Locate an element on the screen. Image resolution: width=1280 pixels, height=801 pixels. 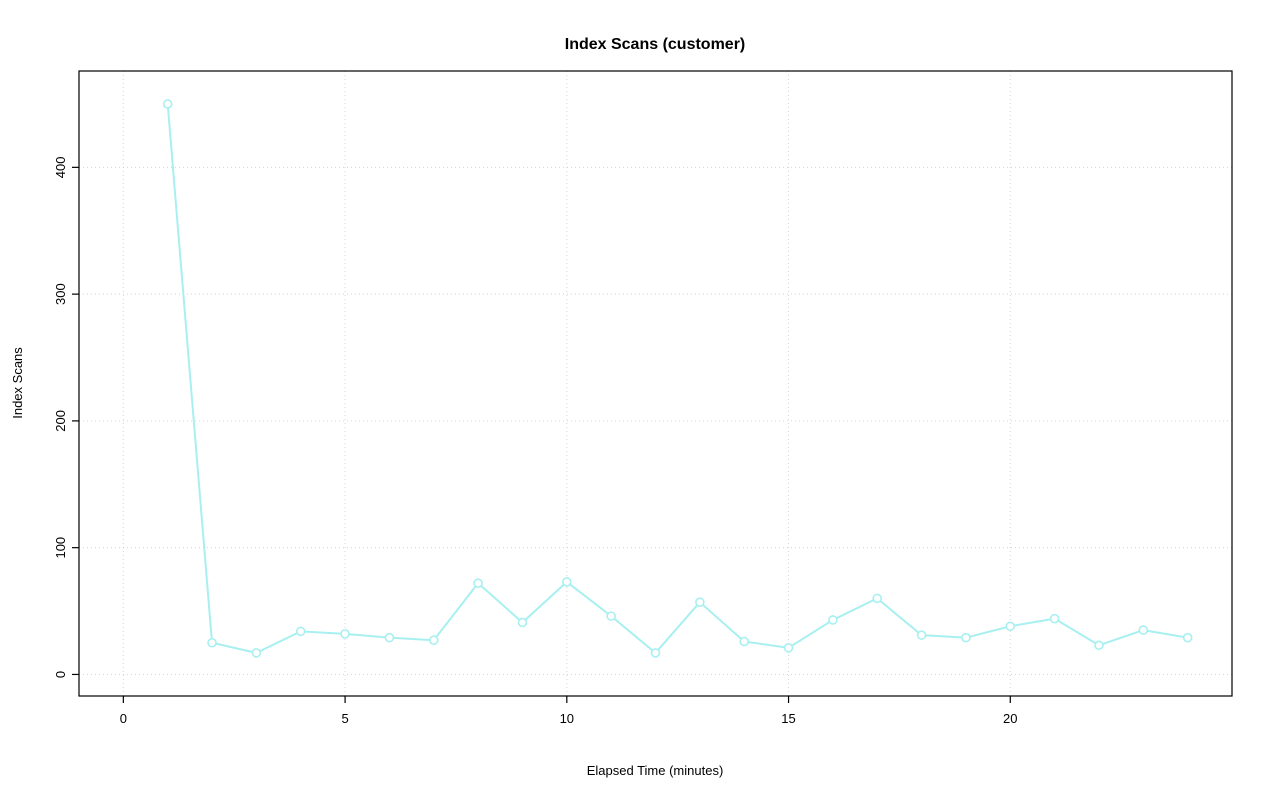
y-tick-label: 0 is located at coordinates (60, 674).